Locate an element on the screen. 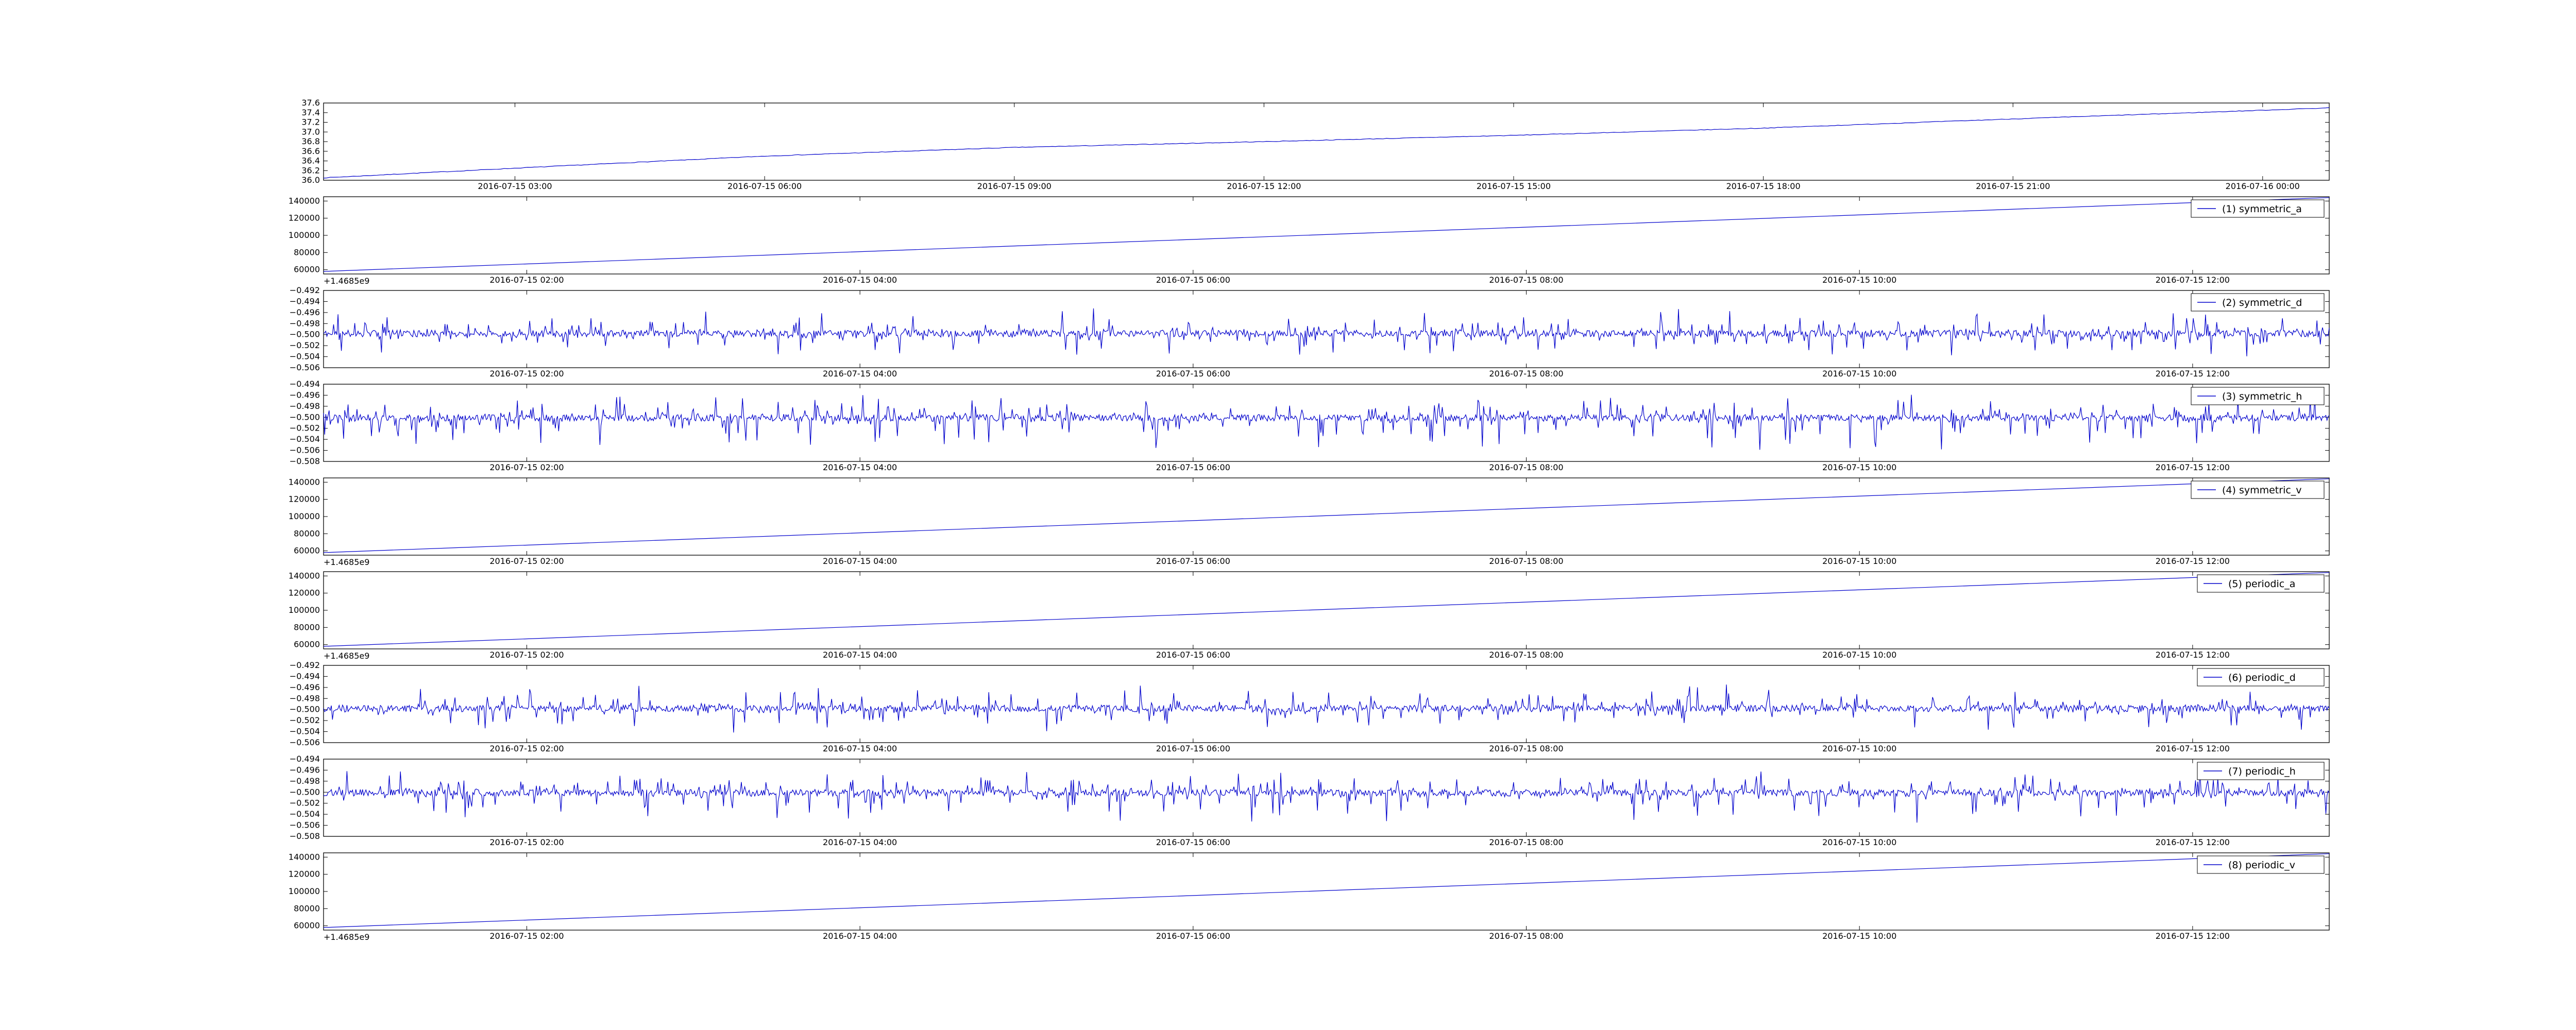 Image resolution: width=2576 pixels, height=1030 pixels. x-tick-label: 2016-07-15 09:00 is located at coordinates (1014, 186).